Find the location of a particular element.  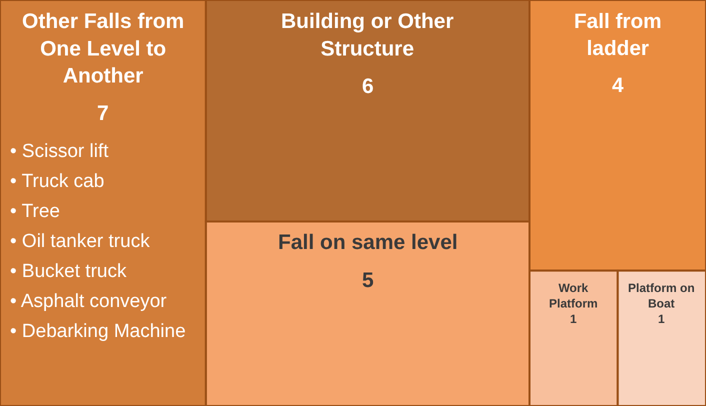

category-label: Other Falls from One Level to Another is located at coordinates (103, 49).